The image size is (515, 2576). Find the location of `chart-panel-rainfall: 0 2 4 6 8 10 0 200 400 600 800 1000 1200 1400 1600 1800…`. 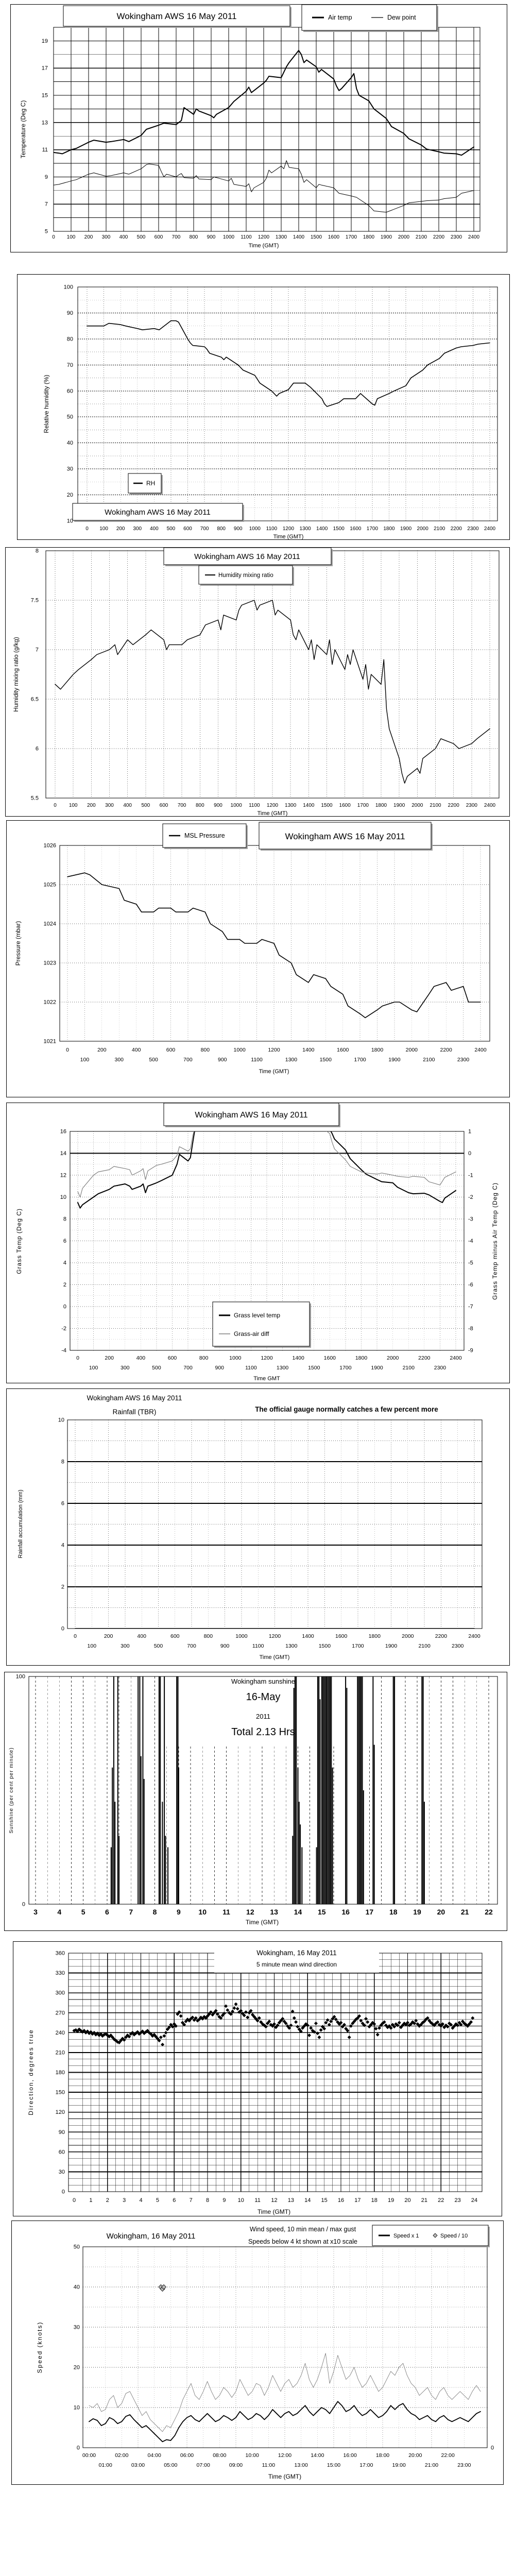

chart-panel-rainfall: 0 2 4 6 8 10 0 200 400 600 800 1000 1200 1400 1600 1800… is located at coordinates (258, 1527).